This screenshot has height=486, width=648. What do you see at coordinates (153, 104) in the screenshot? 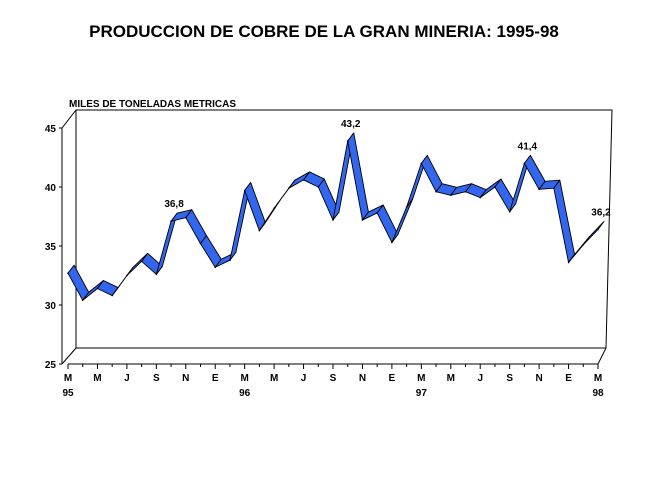
I see `y-axis-label: MILES DE TONELADAS METRICAS` at bounding box center [153, 104].